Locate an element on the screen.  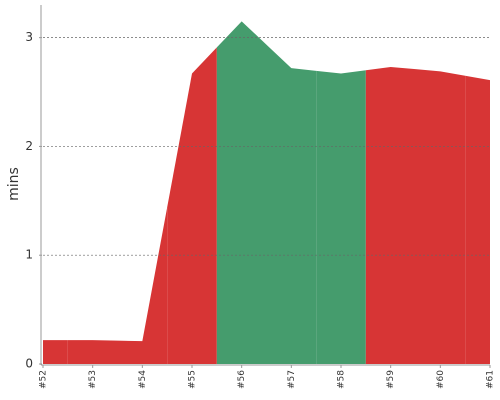
x-tick-label: #60 is located at coordinates (441, 379).